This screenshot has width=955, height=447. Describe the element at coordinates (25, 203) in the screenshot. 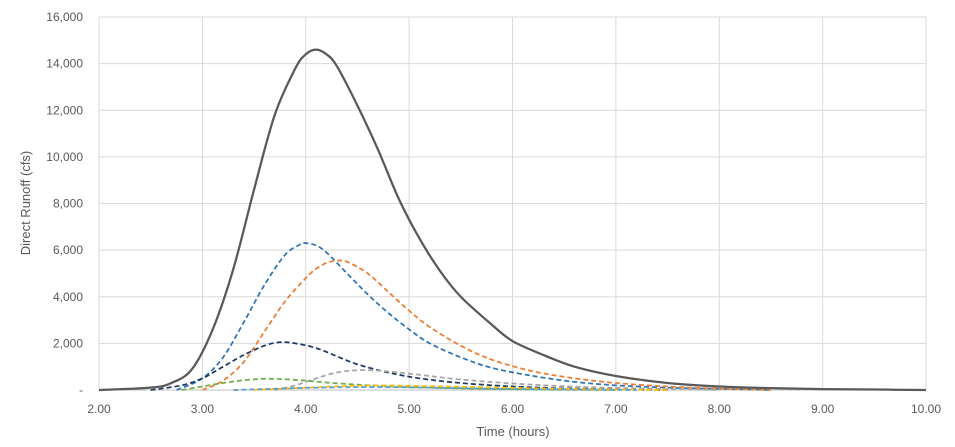

I see `y-axis-title: Direct Runoff (cfs)` at that location.